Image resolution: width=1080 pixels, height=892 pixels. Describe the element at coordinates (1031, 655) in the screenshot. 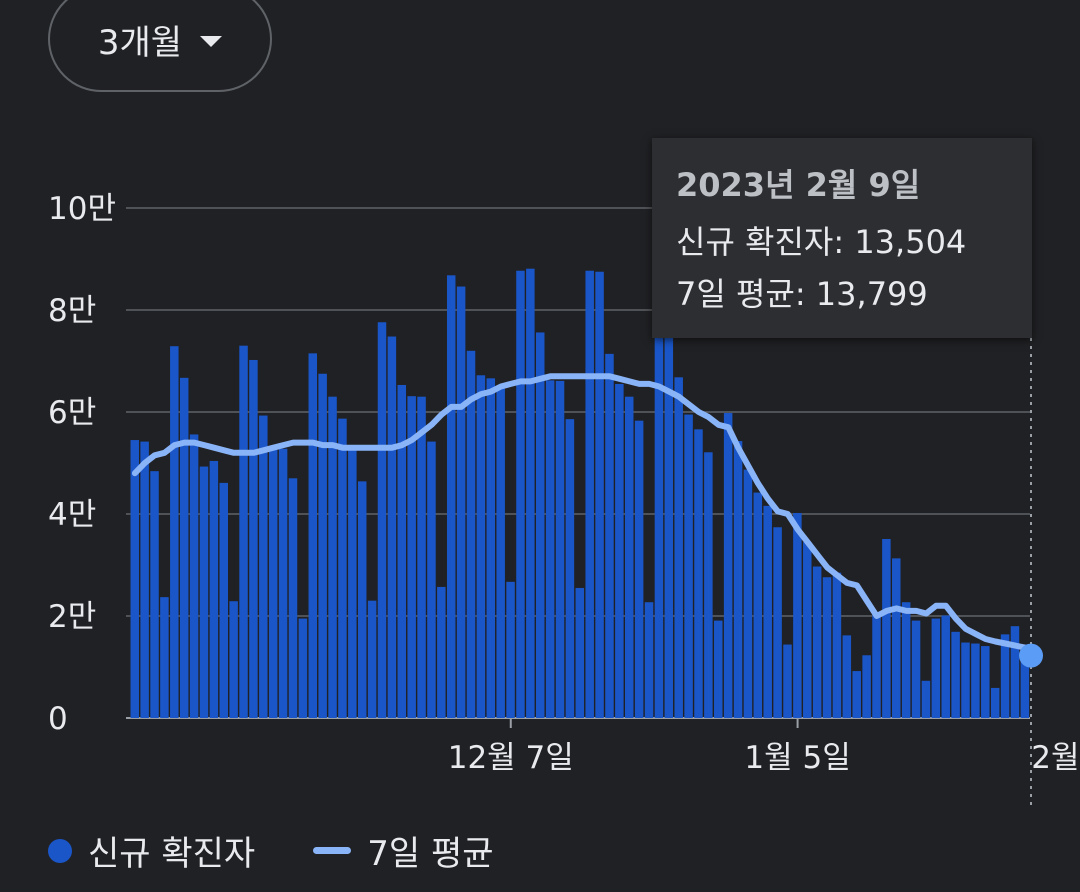

I see `hover-point` at that location.